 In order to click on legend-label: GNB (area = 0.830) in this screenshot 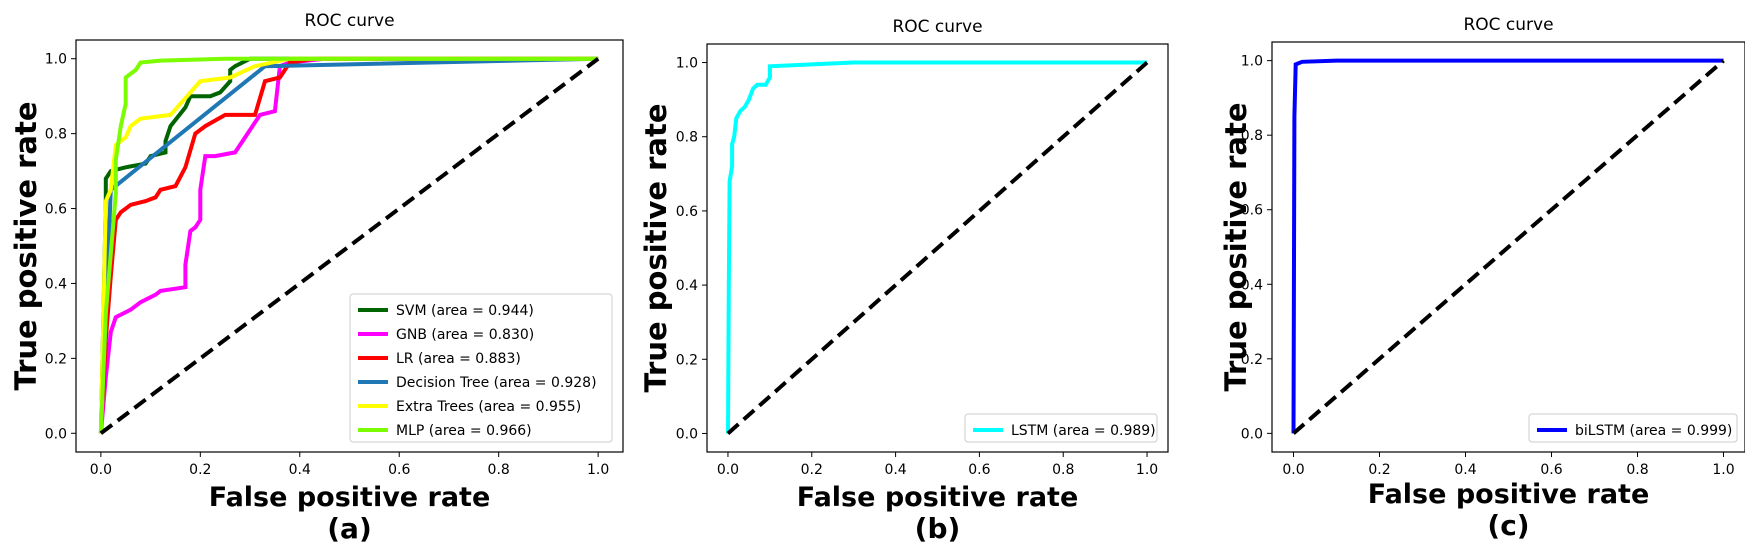, I will do `click(465, 335)`.